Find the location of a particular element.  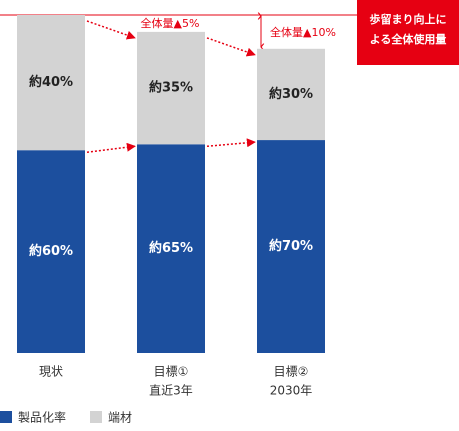

annotation: 全体量▲5% is located at coordinates (170, 23).